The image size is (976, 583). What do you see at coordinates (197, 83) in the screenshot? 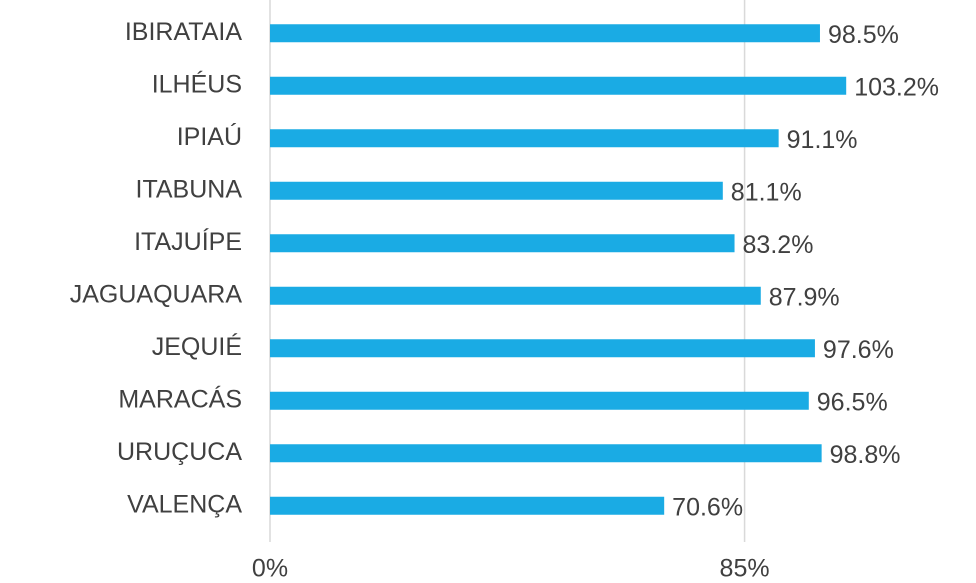
I see `y-tick-label: ILHÉUS` at bounding box center [197, 83].